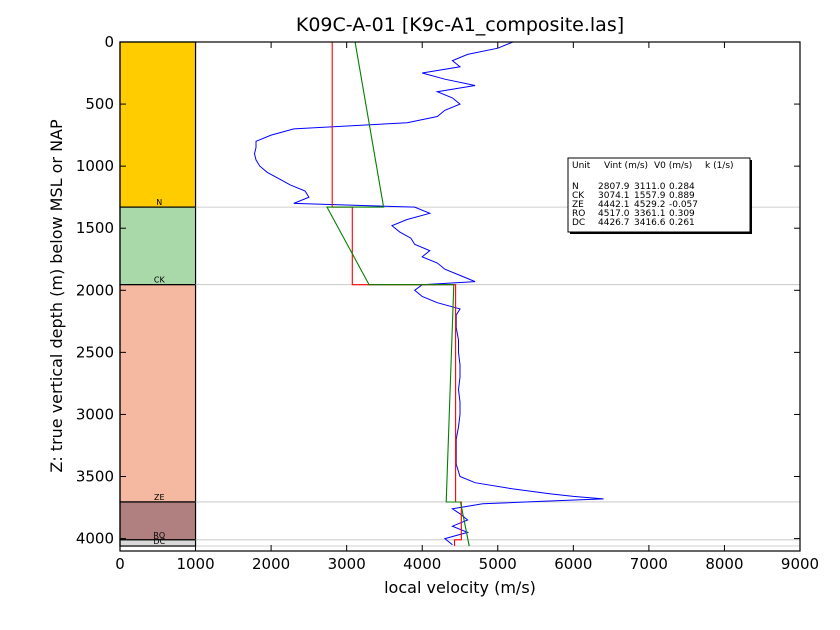 The height and width of the screenshot is (630, 840). What do you see at coordinates (724, 564) in the screenshot?
I see `x-tick-label: 8000` at bounding box center [724, 564].